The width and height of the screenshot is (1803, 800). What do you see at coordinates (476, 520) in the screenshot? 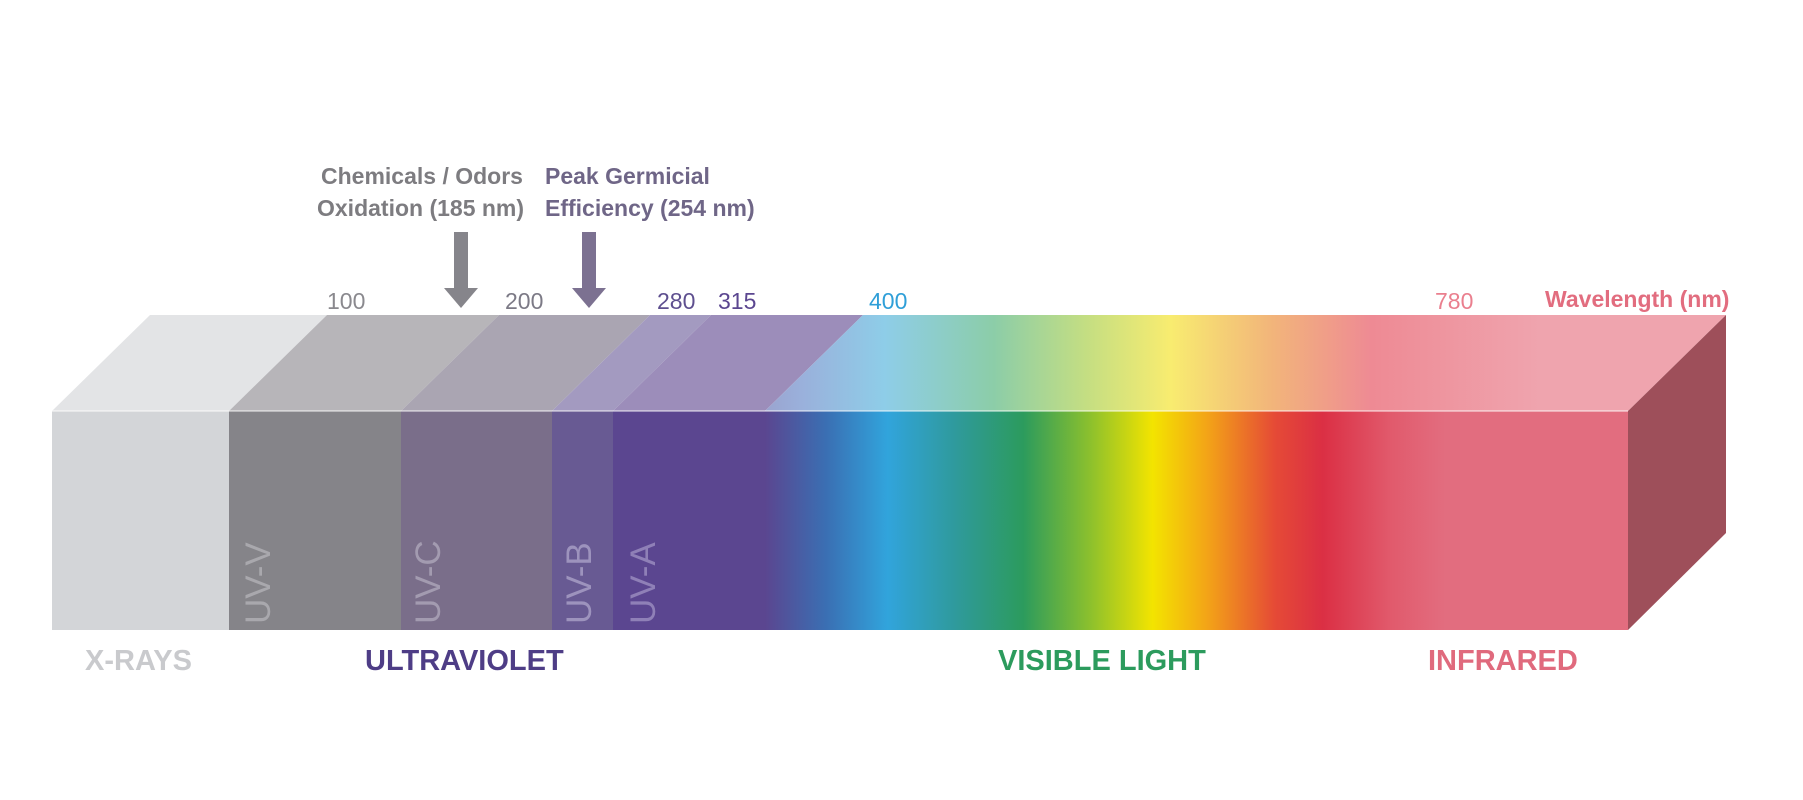
I see `front-uvc` at bounding box center [476, 520].